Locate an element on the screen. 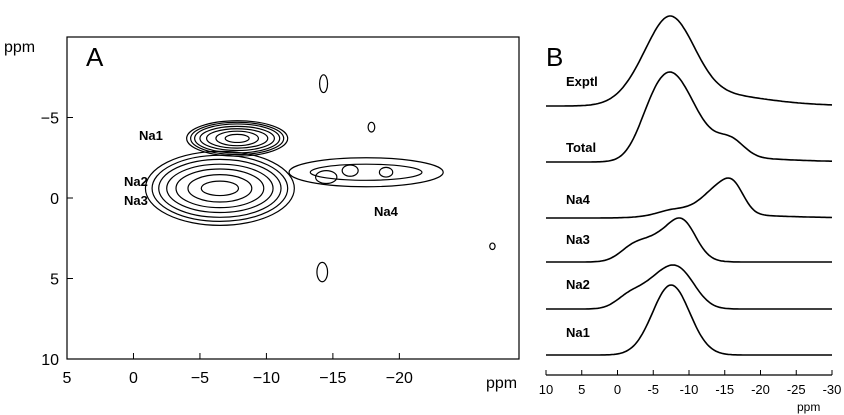  peak-label-na2: Na2 is located at coordinates (136, 181).